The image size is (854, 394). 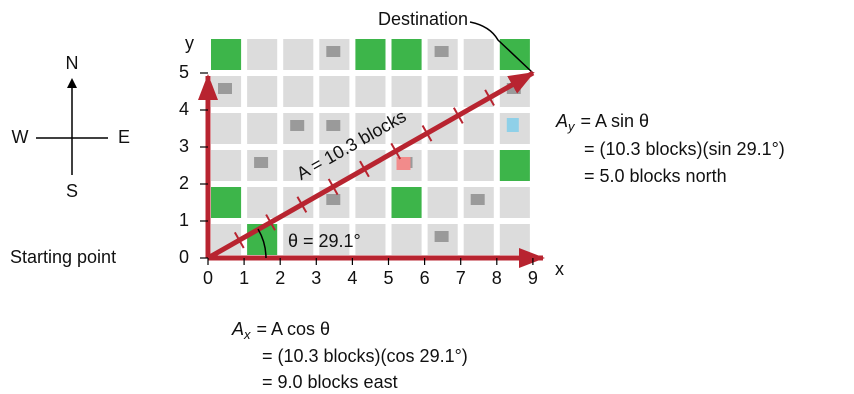 I want to click on ax-line: = A cos θ, so click(x=294, y=329).